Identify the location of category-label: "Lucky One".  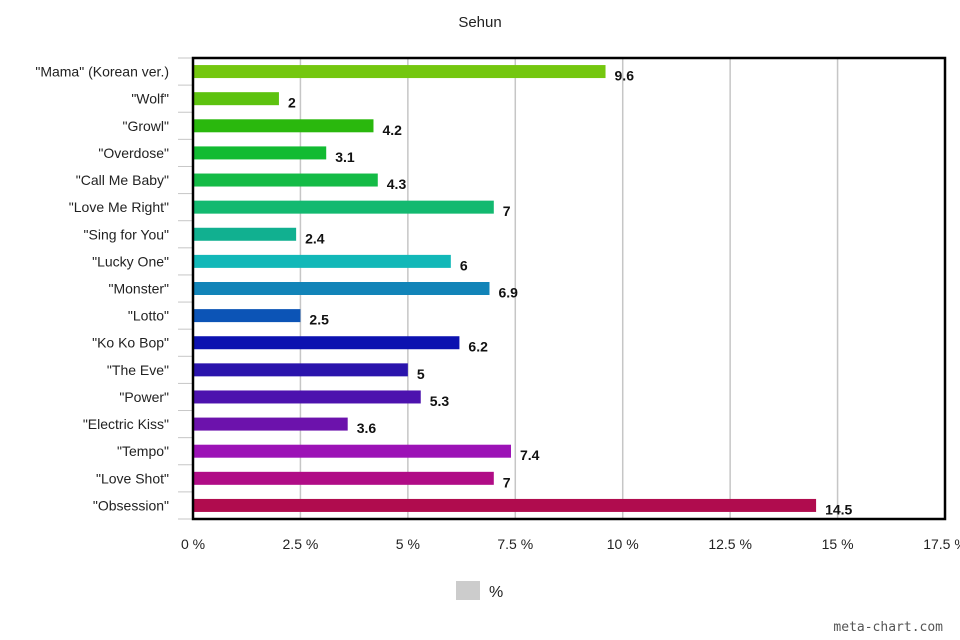
(130, 261).